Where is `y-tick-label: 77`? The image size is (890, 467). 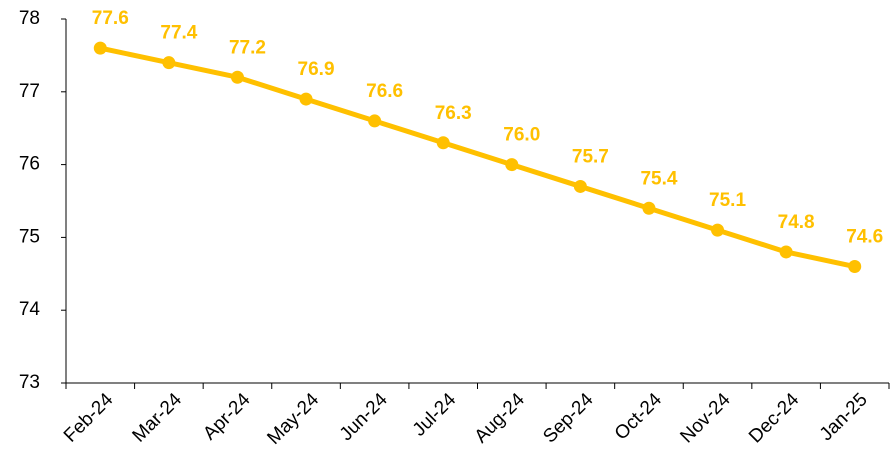 y-tick-label: 77 is located at coordinates (29, 91).